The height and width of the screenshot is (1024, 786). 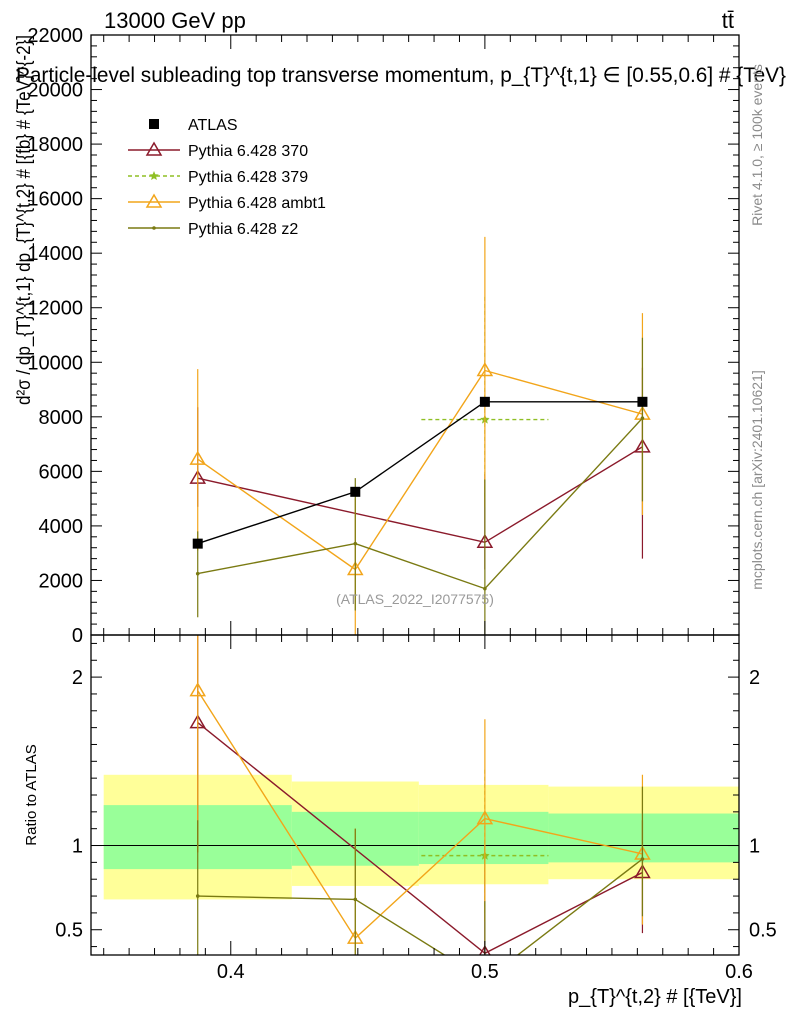 I want to click on legend-marker-pythia-6-428-z2, so click(x=154, y=228).